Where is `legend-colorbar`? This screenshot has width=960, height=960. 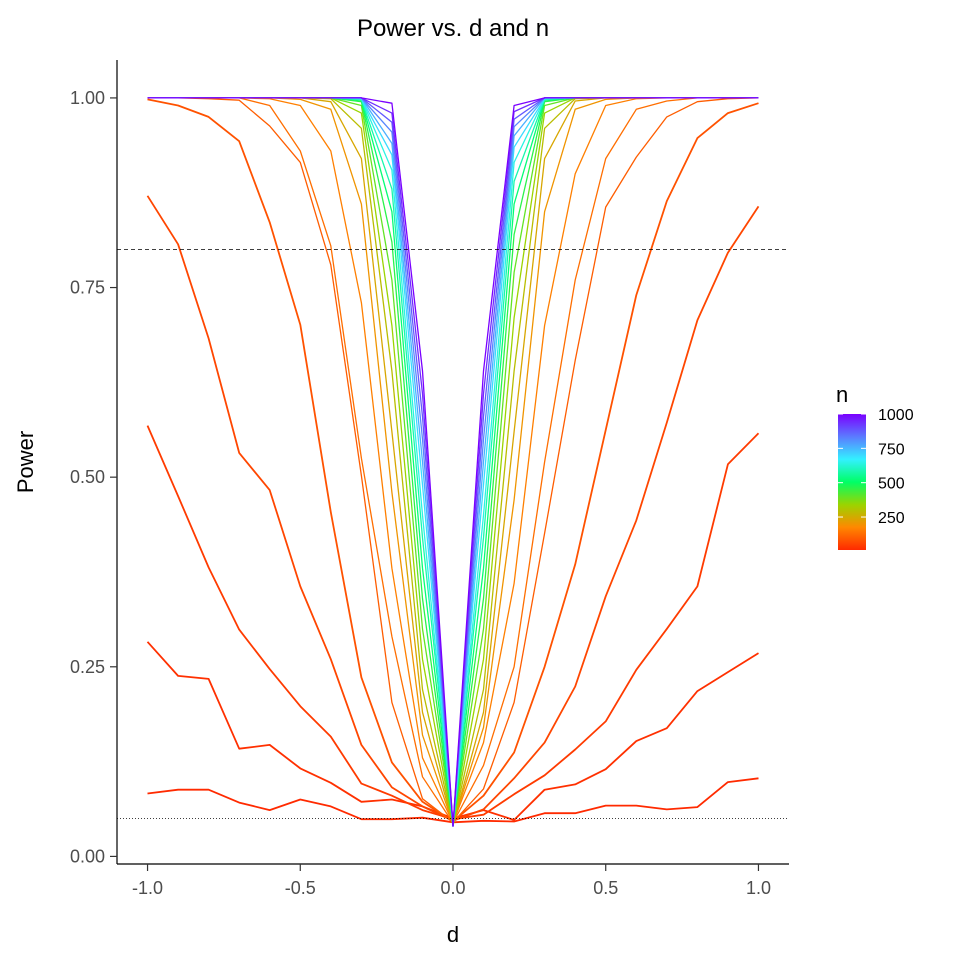
legend-colorbar is located at coordinates (852, 482).